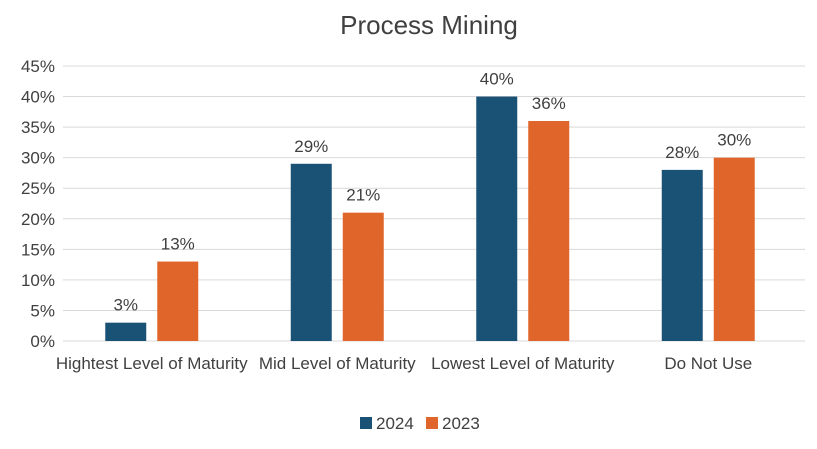  I want to click on y-tick-label: 0%, so click(42, 341).